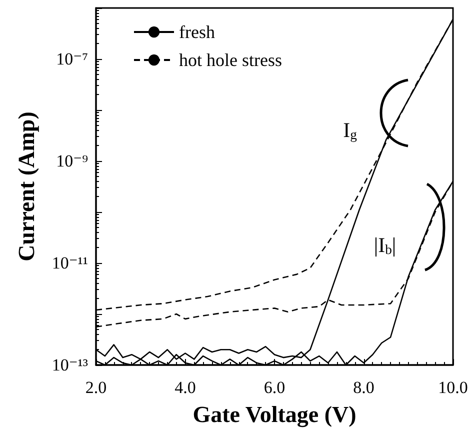 The width and height of the screenshot is (476, 435). Describe the element at coordinates (70, 263) in the screenshot. I see `y-tick-label: 10⁻¹¹` at that location.